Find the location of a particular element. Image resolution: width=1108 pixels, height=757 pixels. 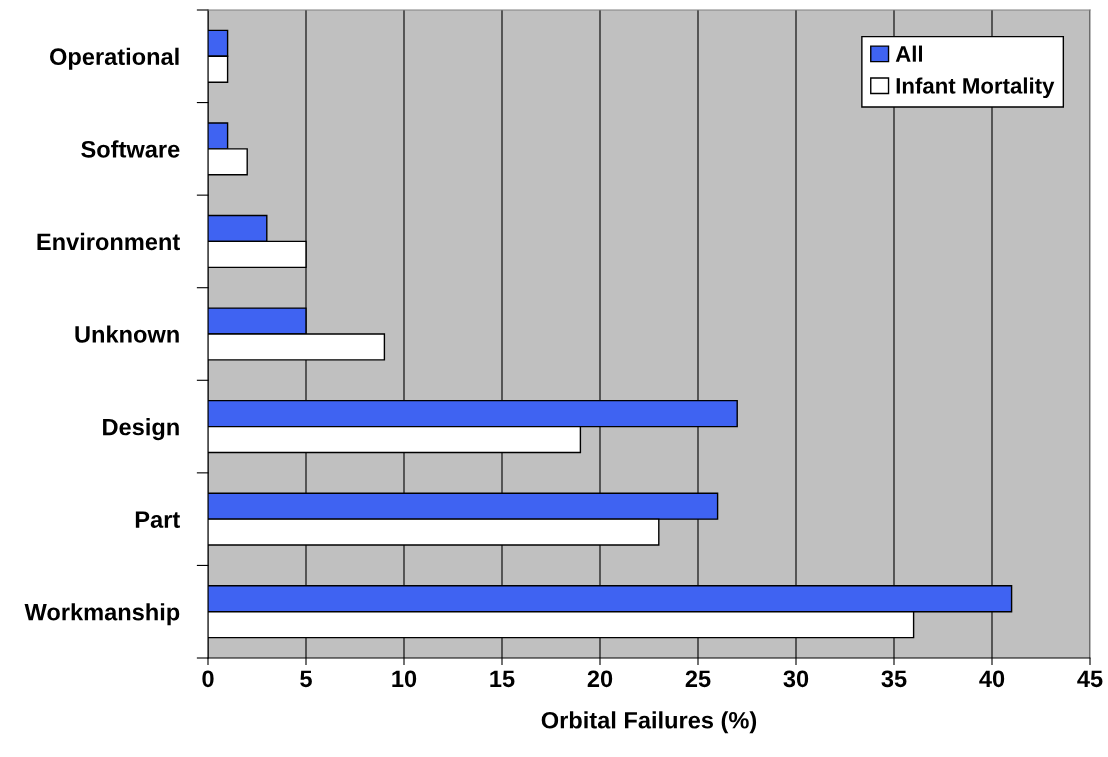

x-tick-label: 0 is located at coordinates (208, 679).